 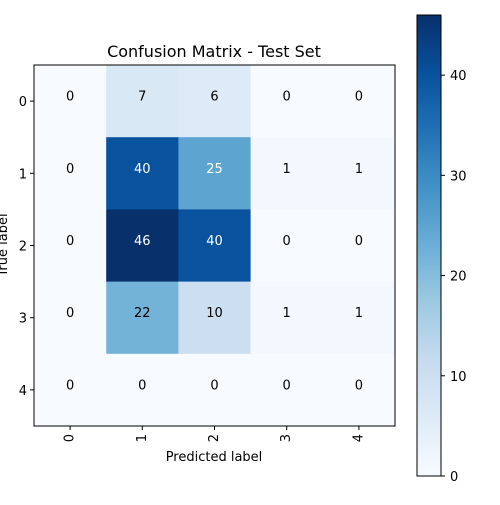 I want to click on heatmap-cell-r3-c2, so click(x=215, y=318).